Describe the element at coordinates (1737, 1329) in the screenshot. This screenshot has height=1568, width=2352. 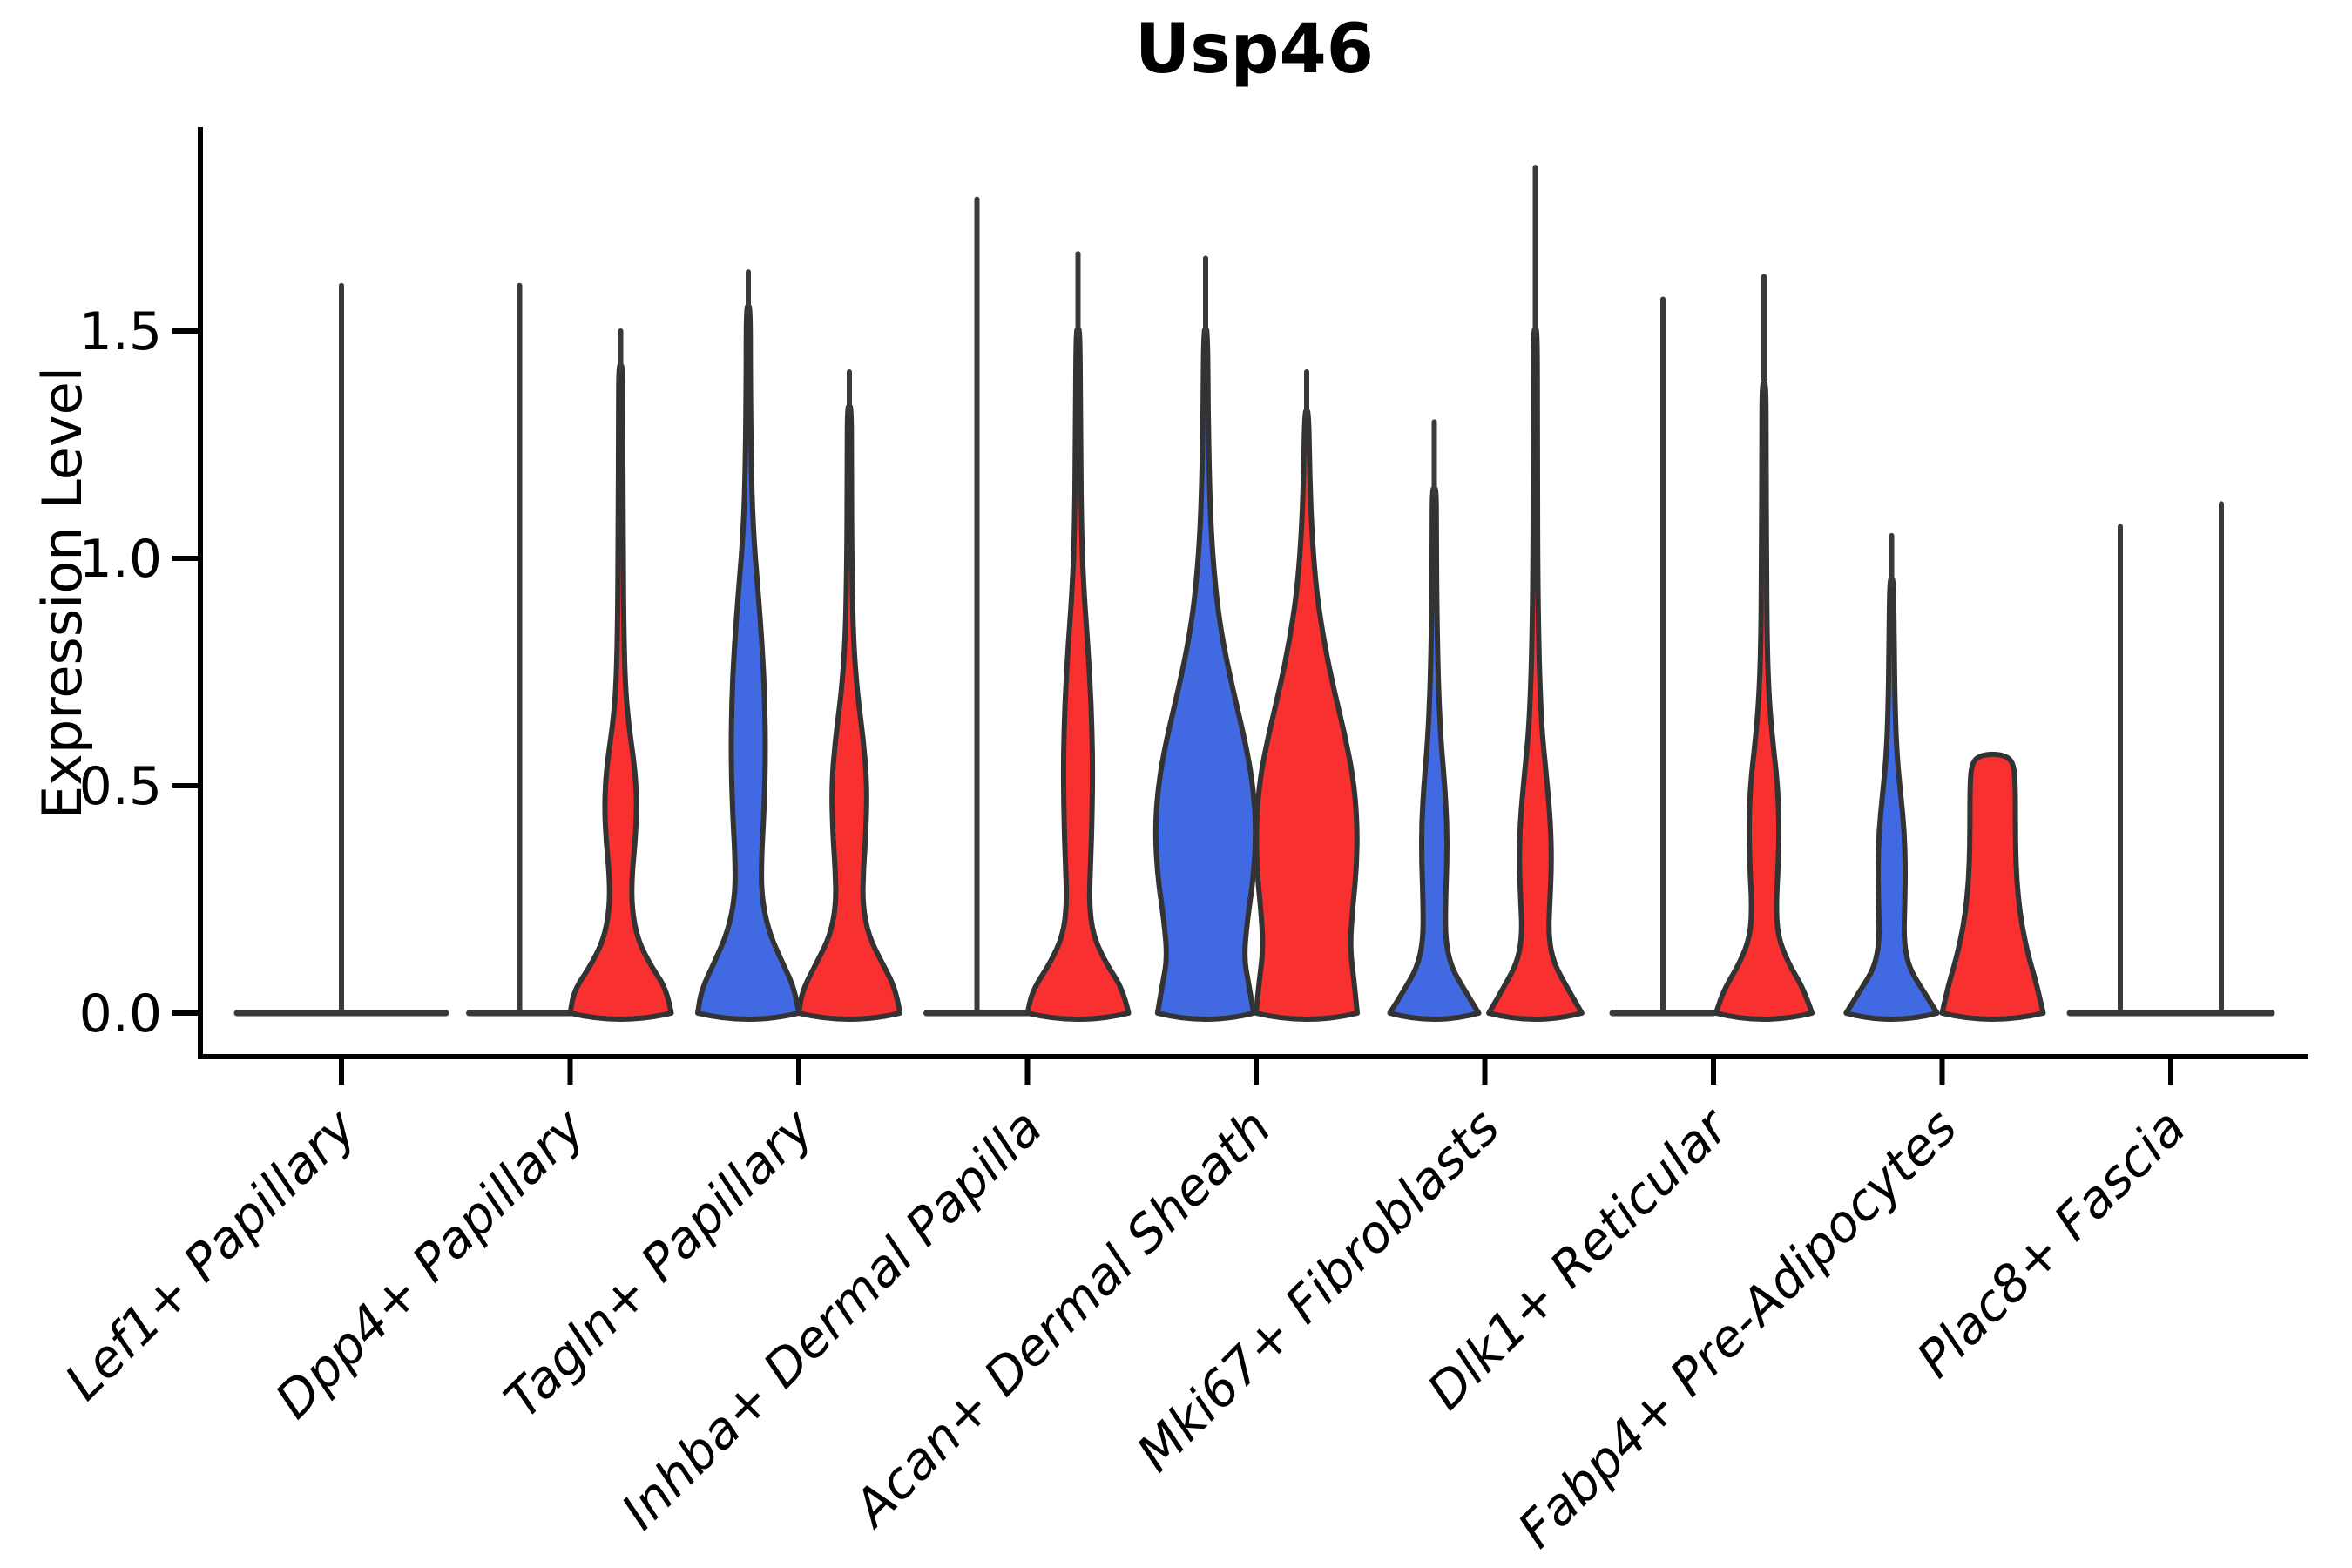
I see `x-tick-label: Fabp4+ Pre-Adipocytes` at that location.